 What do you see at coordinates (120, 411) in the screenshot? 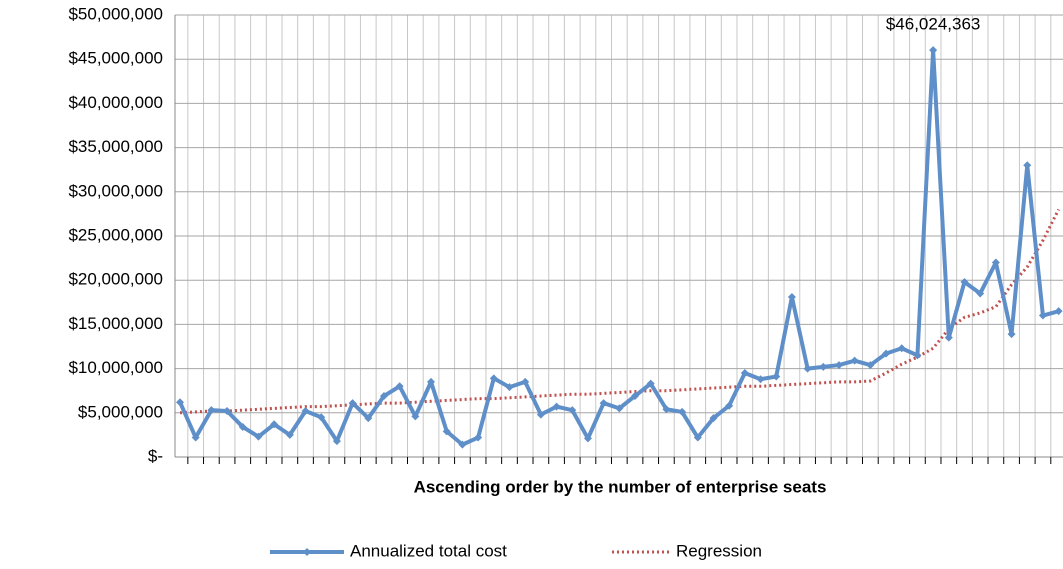
I see `y-tick-label: $5,000,000` at bounding box center [120, 411].